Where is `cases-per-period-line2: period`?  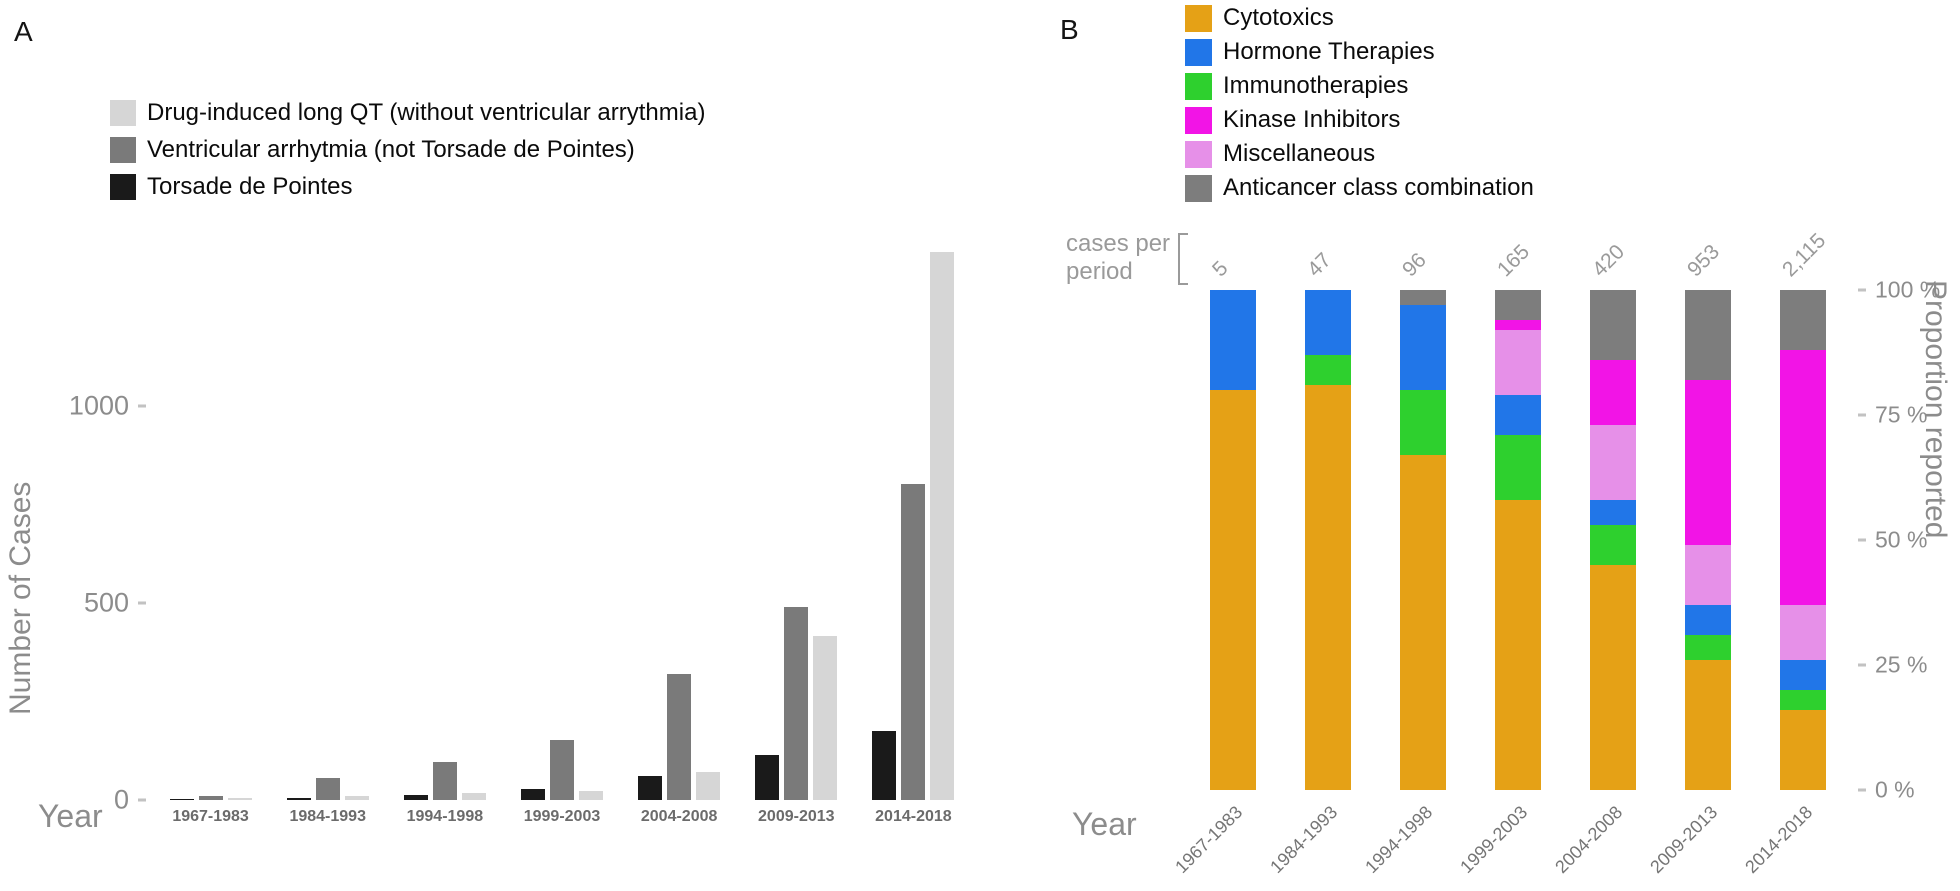 cases-per-period-line2: period is located at coordinates (1099, 271).